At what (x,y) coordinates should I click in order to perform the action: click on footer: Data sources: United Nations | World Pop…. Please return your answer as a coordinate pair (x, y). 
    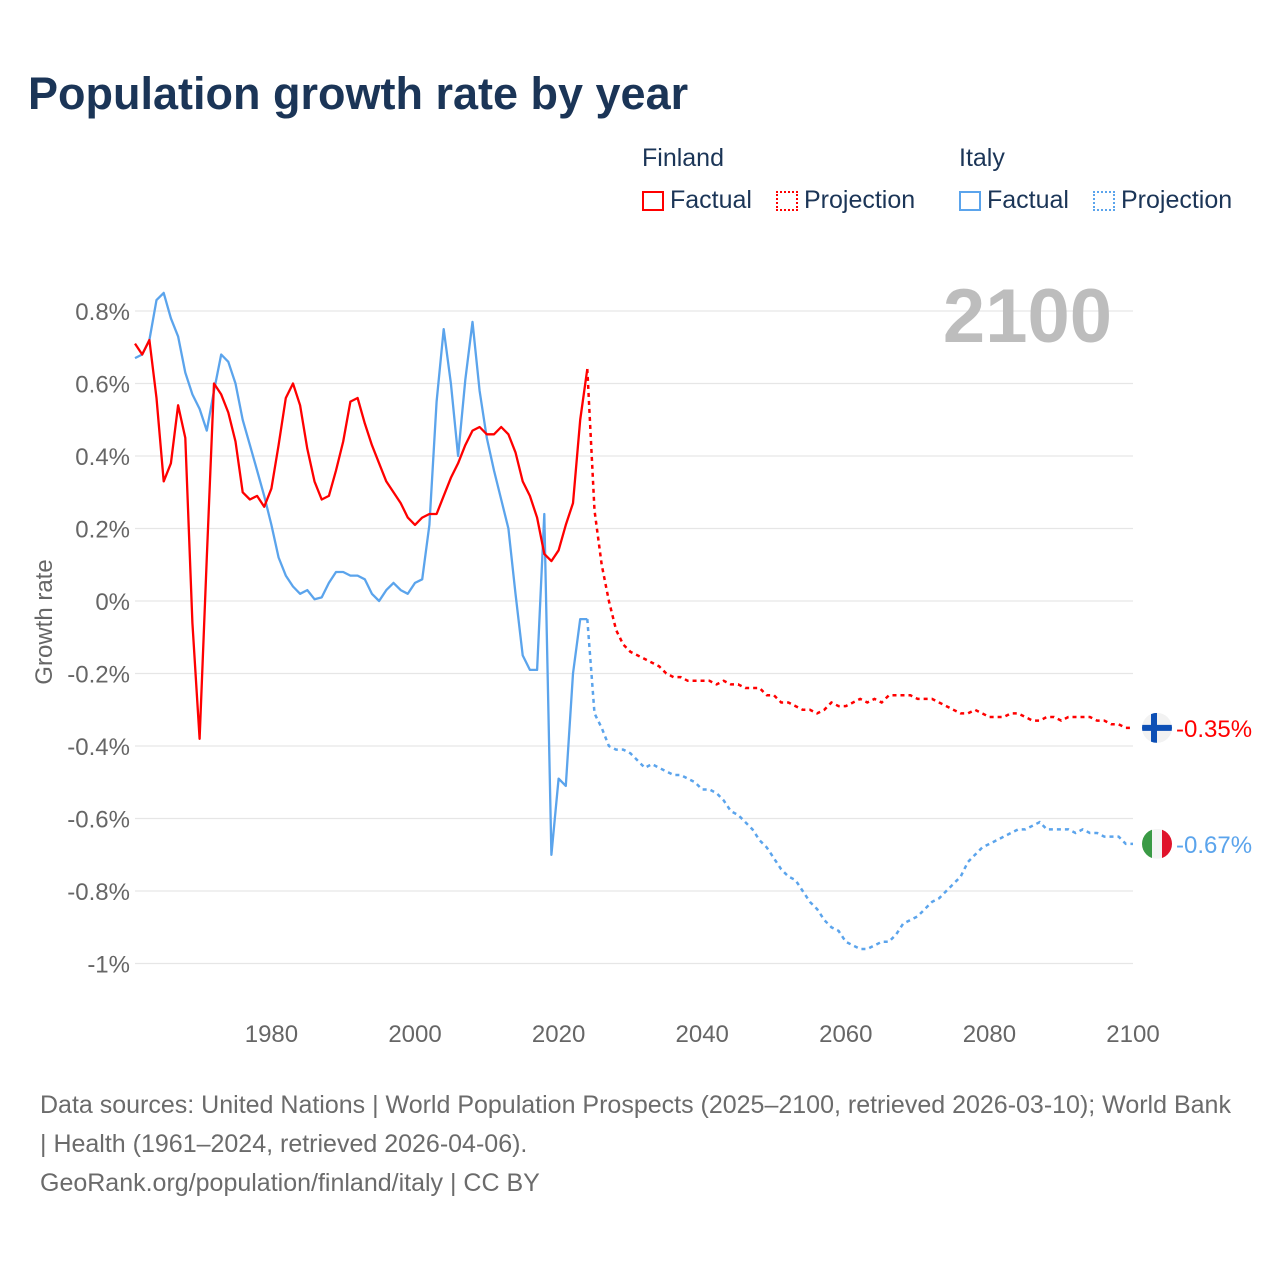
    Looking at the image, I should click on (640, 1144).